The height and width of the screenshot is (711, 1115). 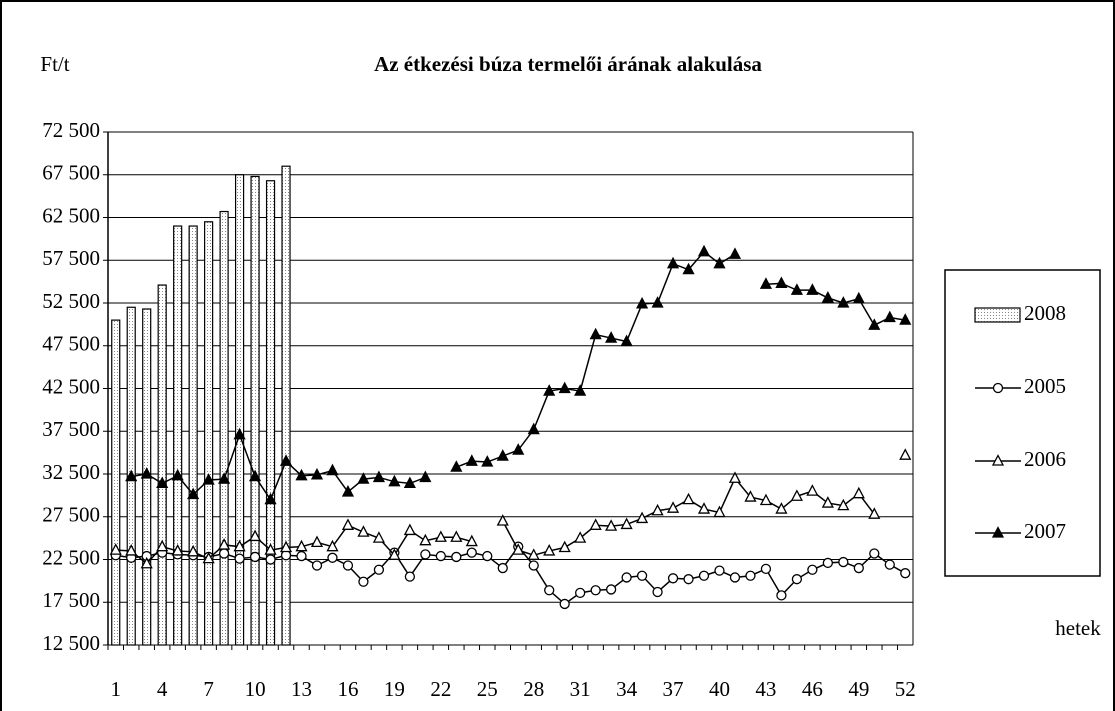 What do you see at coordinates (162, 689) in the screenshot?
I see `x-tick-label: 4` at bounding box center [162, 689].